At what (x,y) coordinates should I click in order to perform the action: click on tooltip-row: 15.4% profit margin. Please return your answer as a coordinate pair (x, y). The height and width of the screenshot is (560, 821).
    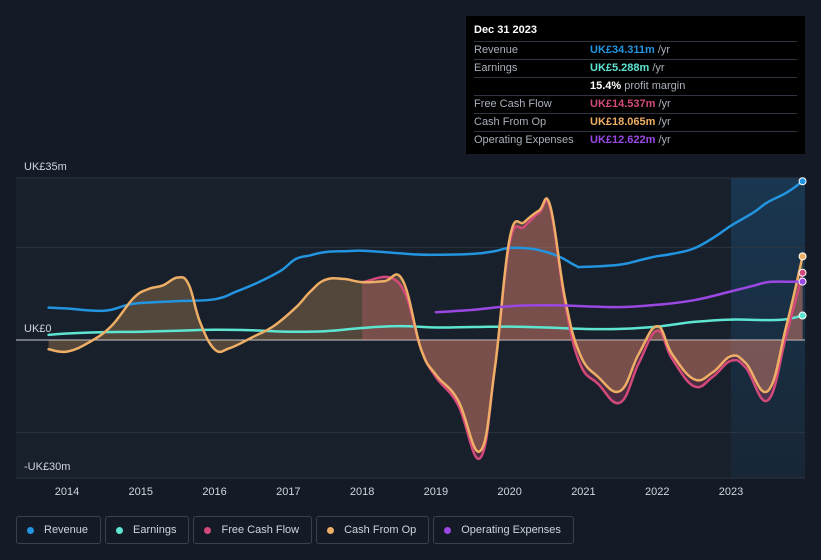
    Looking at the image, I should click on (635, 87).